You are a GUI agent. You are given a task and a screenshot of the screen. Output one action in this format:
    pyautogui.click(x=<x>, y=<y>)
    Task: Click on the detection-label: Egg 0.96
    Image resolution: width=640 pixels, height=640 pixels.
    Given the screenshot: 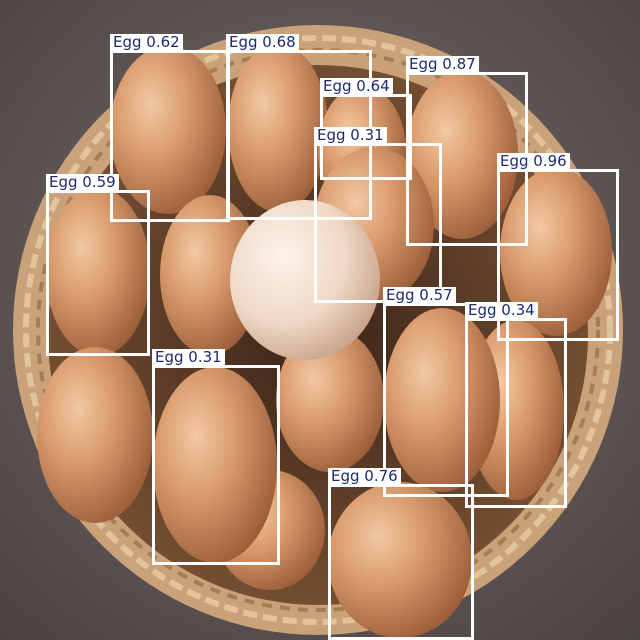 What is the action you would take?
    pyautogui.click(x=533, y=161)
    